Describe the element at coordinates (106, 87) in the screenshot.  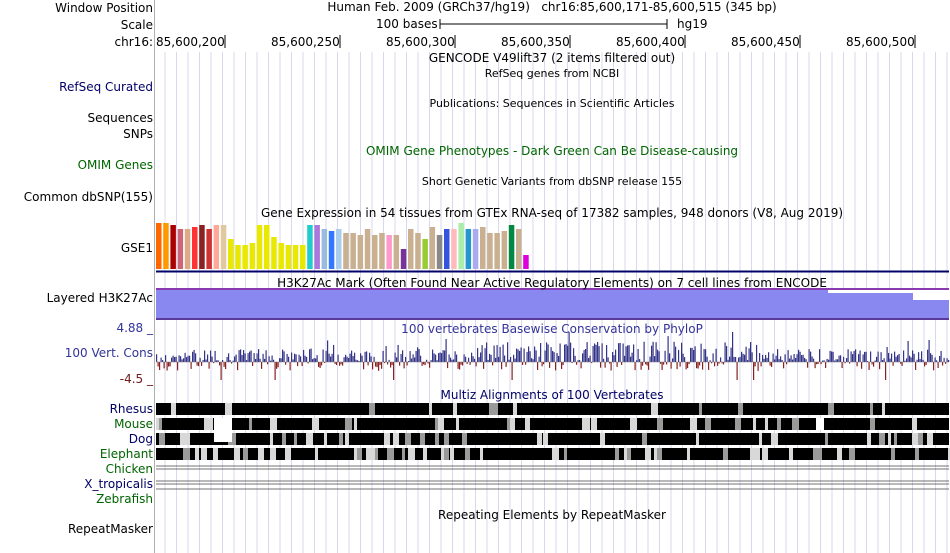
I see `track-label-refseq: RefSeq Curated` at that location.